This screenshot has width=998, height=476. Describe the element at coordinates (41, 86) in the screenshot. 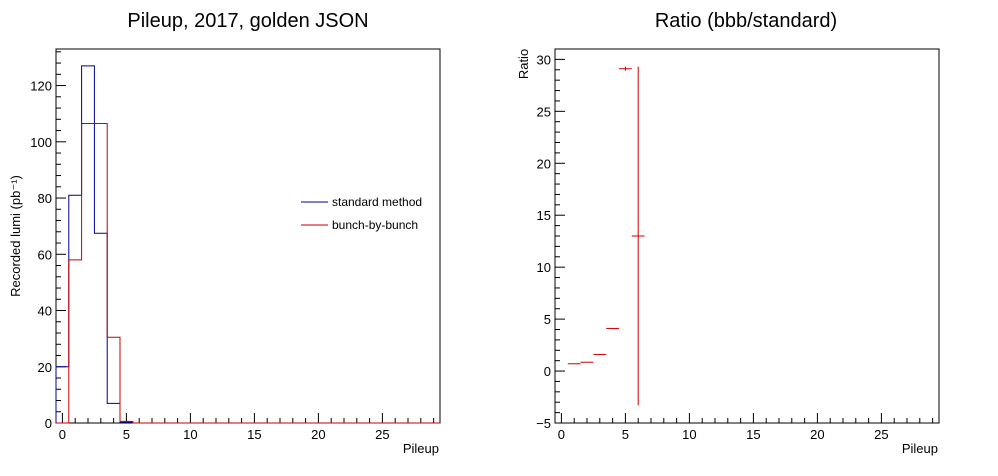

I see `left-y-tick-label: 120` at that location.